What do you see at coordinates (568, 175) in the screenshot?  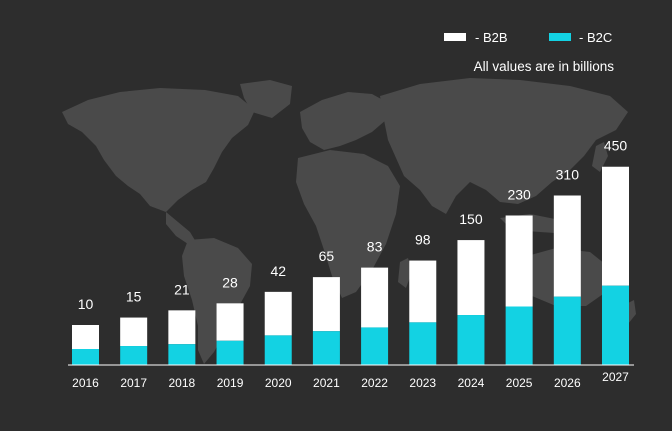 I see `value-label-2026: 310` at bounding box center [568, 175].